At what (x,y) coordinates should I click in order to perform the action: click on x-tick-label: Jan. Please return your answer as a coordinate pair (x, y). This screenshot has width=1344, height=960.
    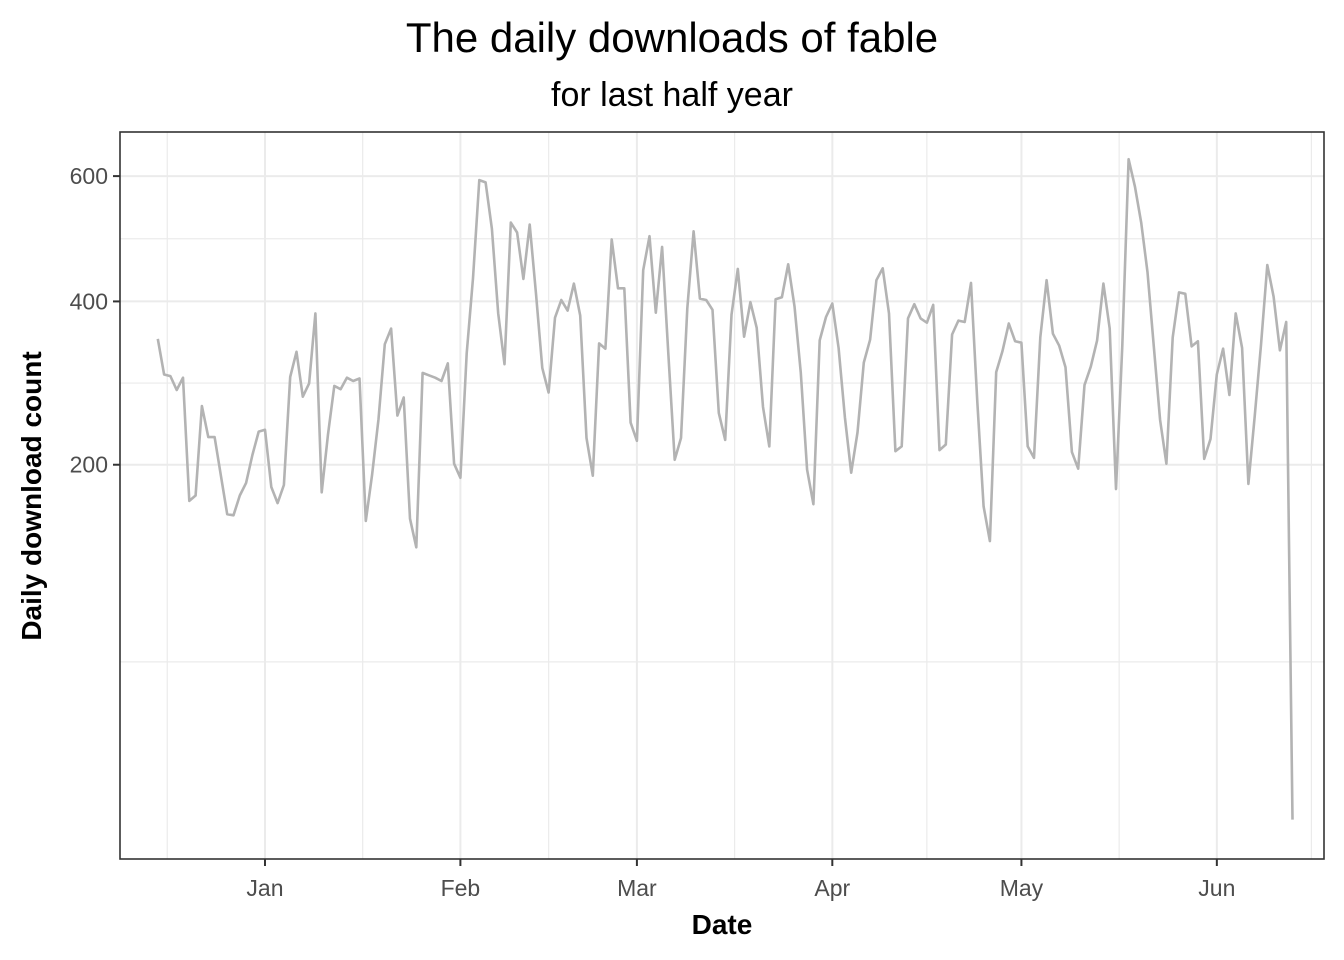
    Looking at the image, I should click on (264, 888).